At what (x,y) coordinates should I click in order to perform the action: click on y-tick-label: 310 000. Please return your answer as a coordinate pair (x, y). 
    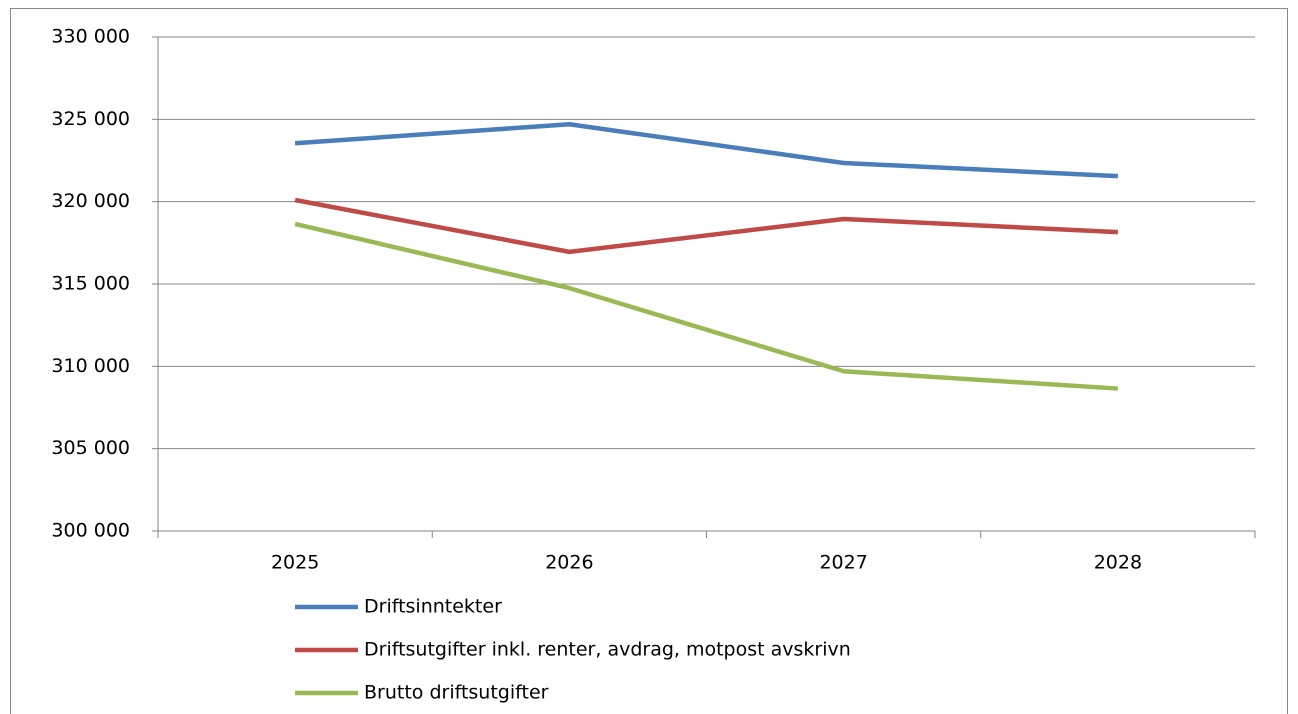
    Looking at the image, I should click on (90, 366).